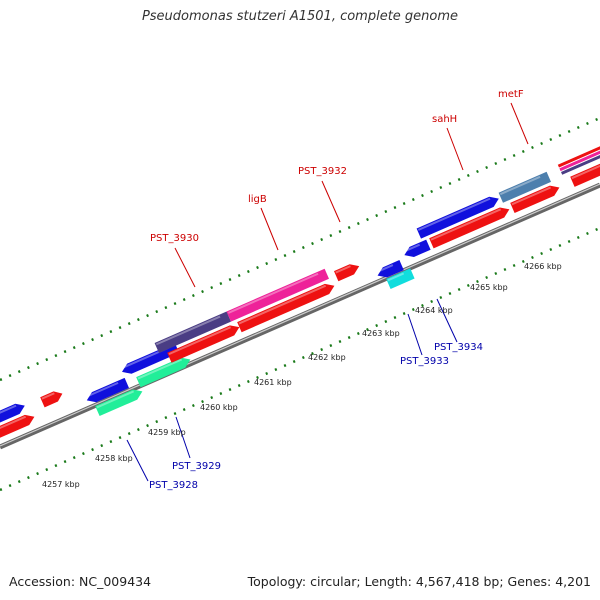 This screenshot has width=600, height=600. What do you see at coordinates (327, 357) in the screenshot?
I see `scale-label-4262: 4262 kbp` at bounding box center [327, 357].